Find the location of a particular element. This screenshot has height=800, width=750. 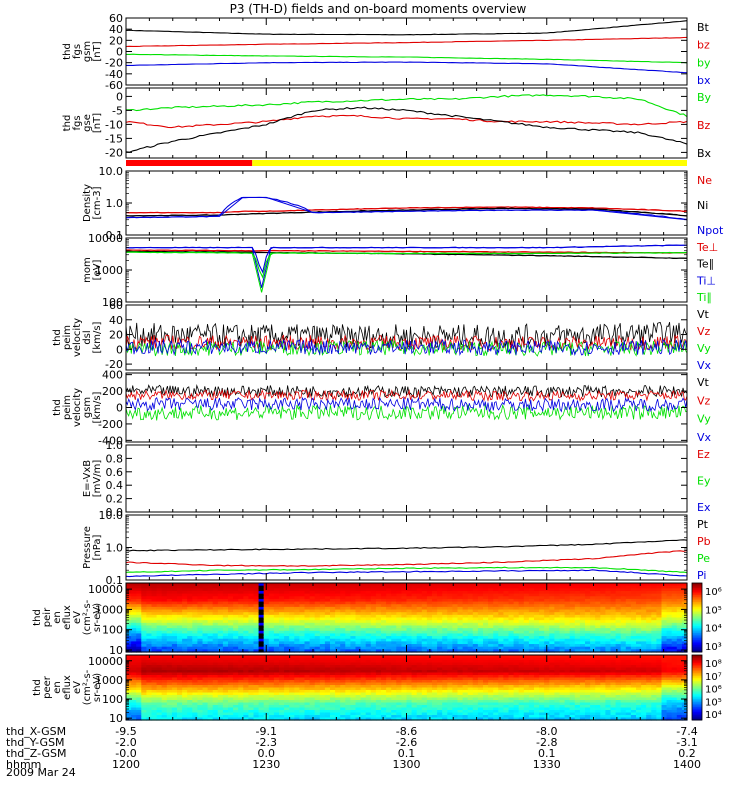

y-tick-label: 0.8 is located at coordinates (115, 458).